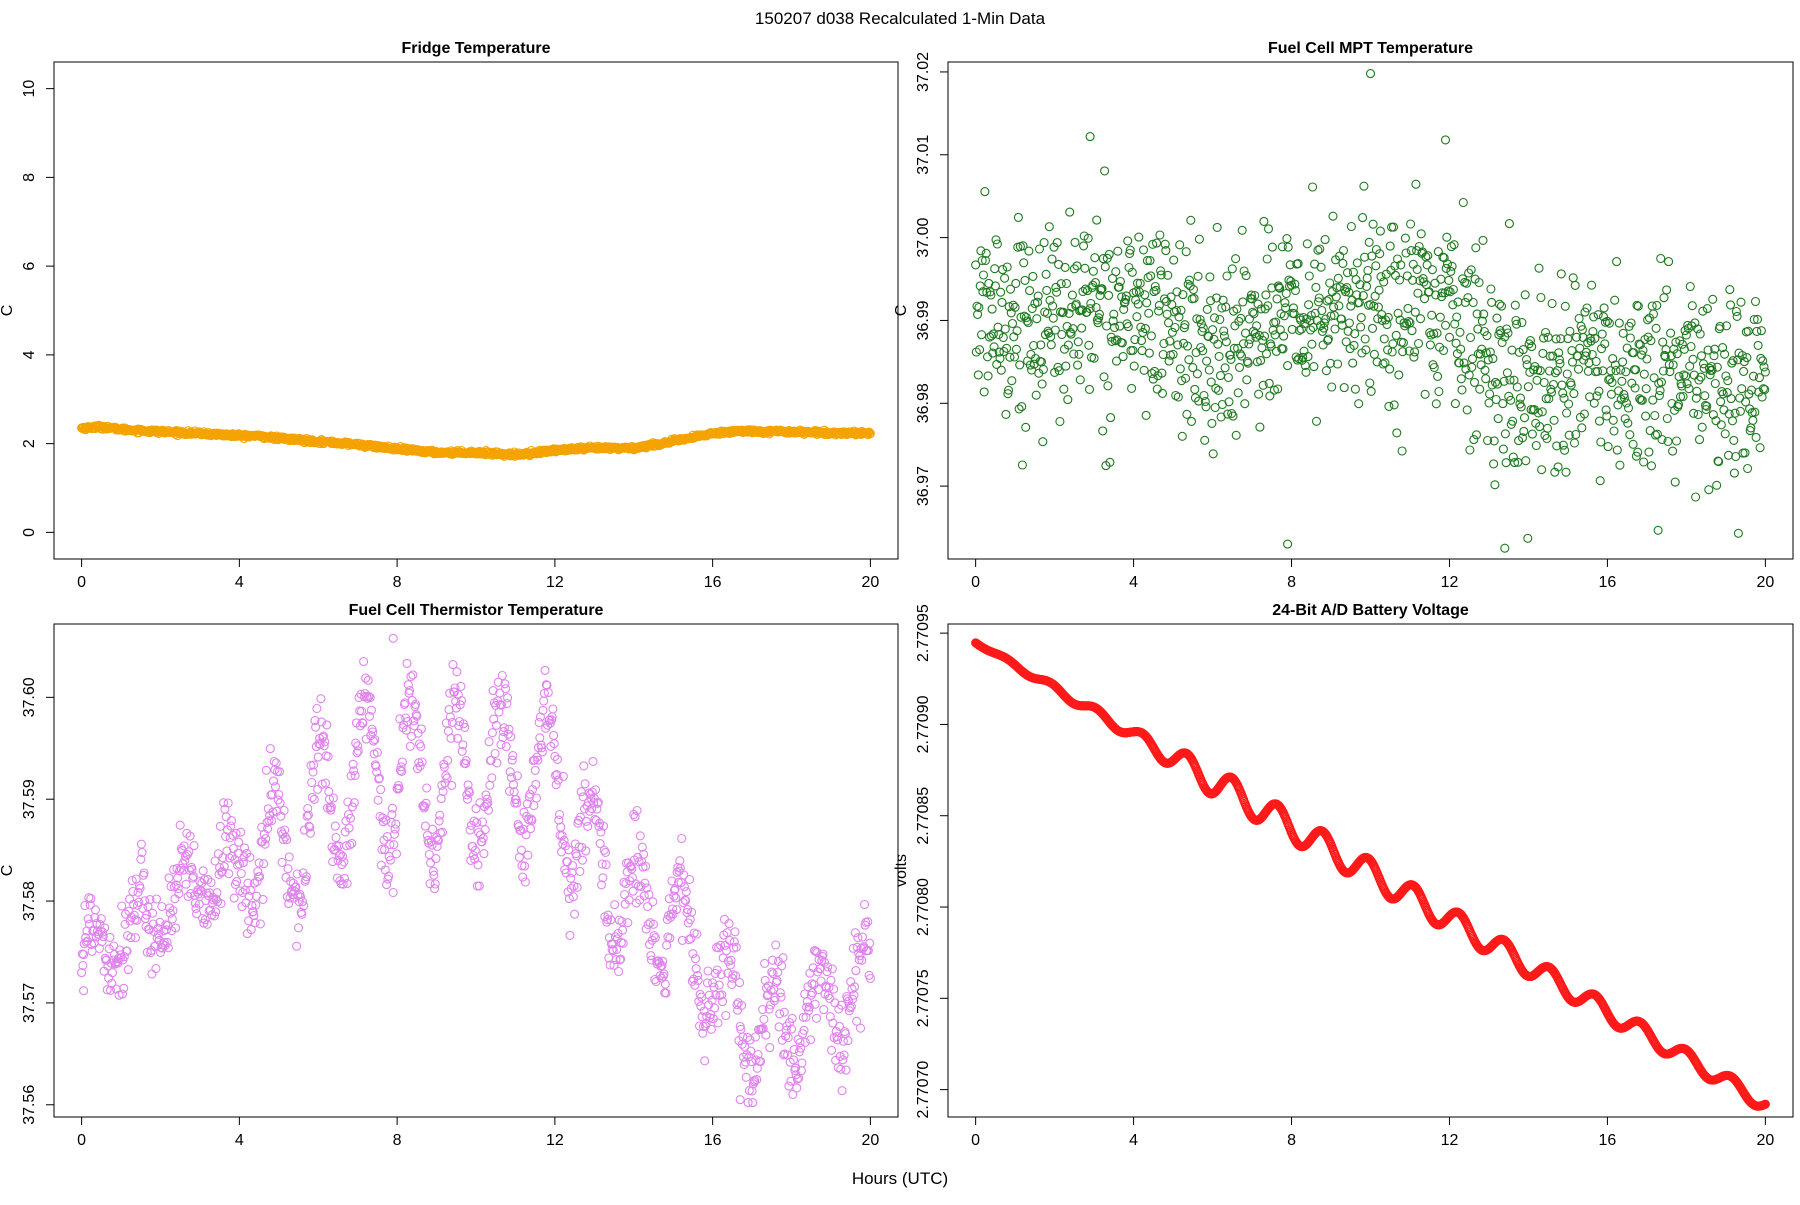 The width and height of the screenshot is (1800, 1205). What do you see at coordinates (29, 901) in the screenshot?
I see `y-tick-label: 37.58` at bounding box center [29, 901].